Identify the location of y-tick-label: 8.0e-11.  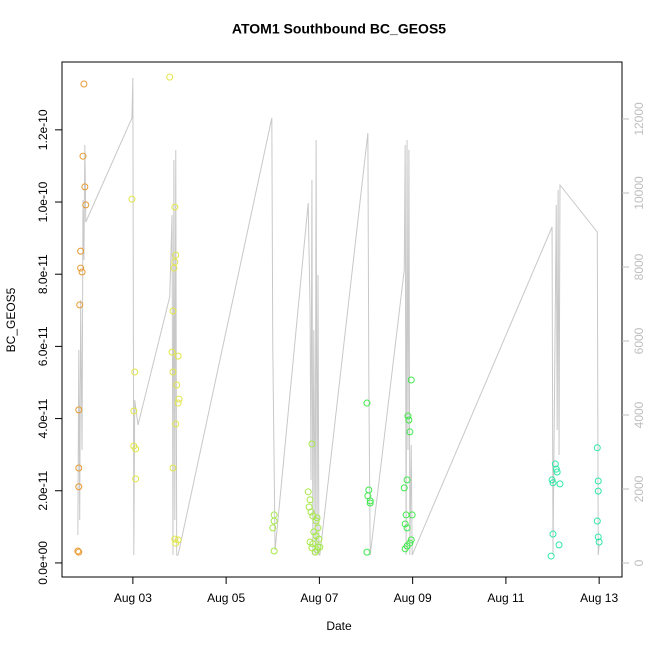
(43, 274).